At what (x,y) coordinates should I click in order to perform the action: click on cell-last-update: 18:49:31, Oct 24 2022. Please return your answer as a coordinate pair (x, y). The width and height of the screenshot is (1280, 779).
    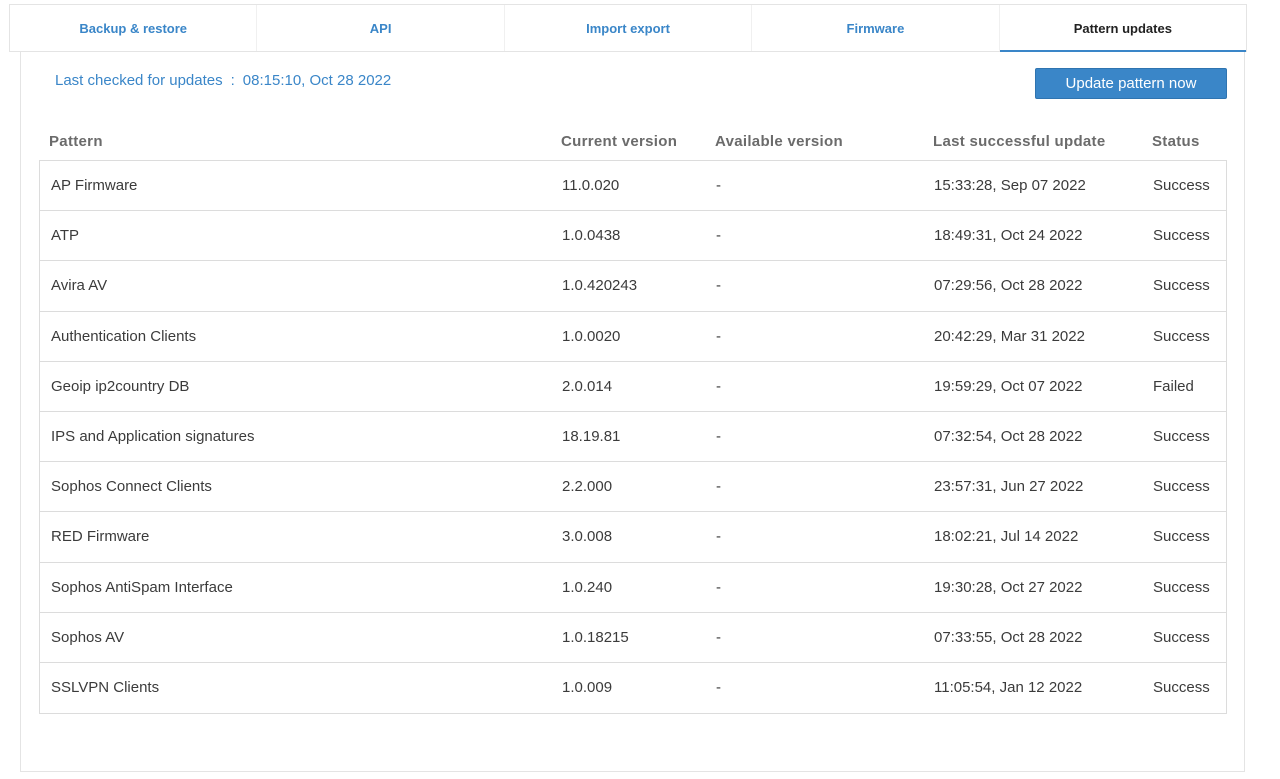
    Looking at the image, I should click on (1008, 236).